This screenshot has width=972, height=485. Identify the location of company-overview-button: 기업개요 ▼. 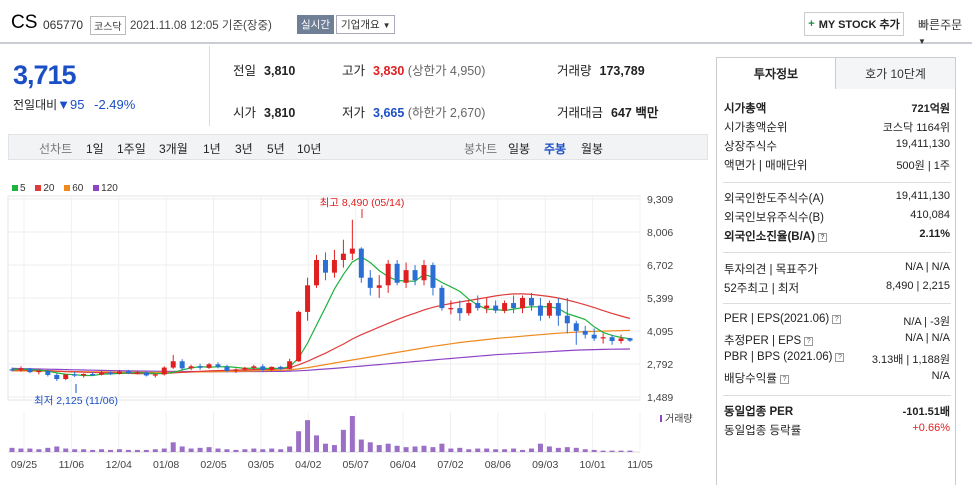
(366, 24).